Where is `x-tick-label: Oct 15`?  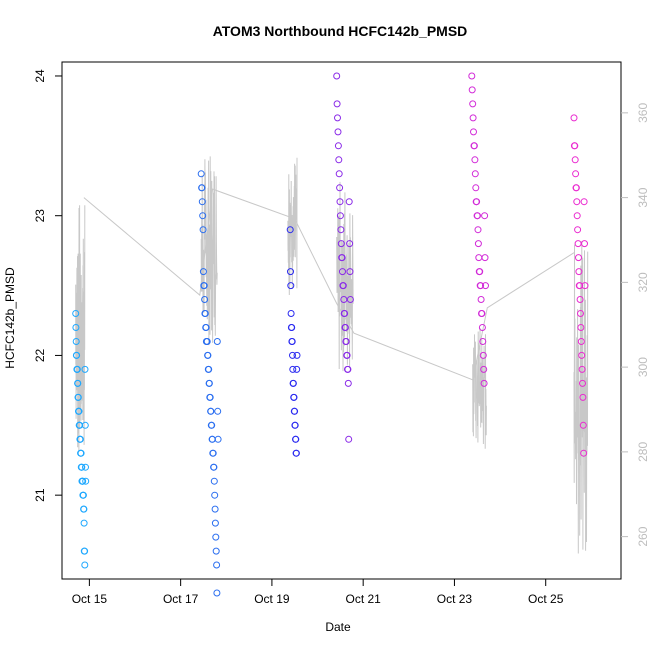
x-tick-label: Oct 15 is located at coordinates (90, 599).